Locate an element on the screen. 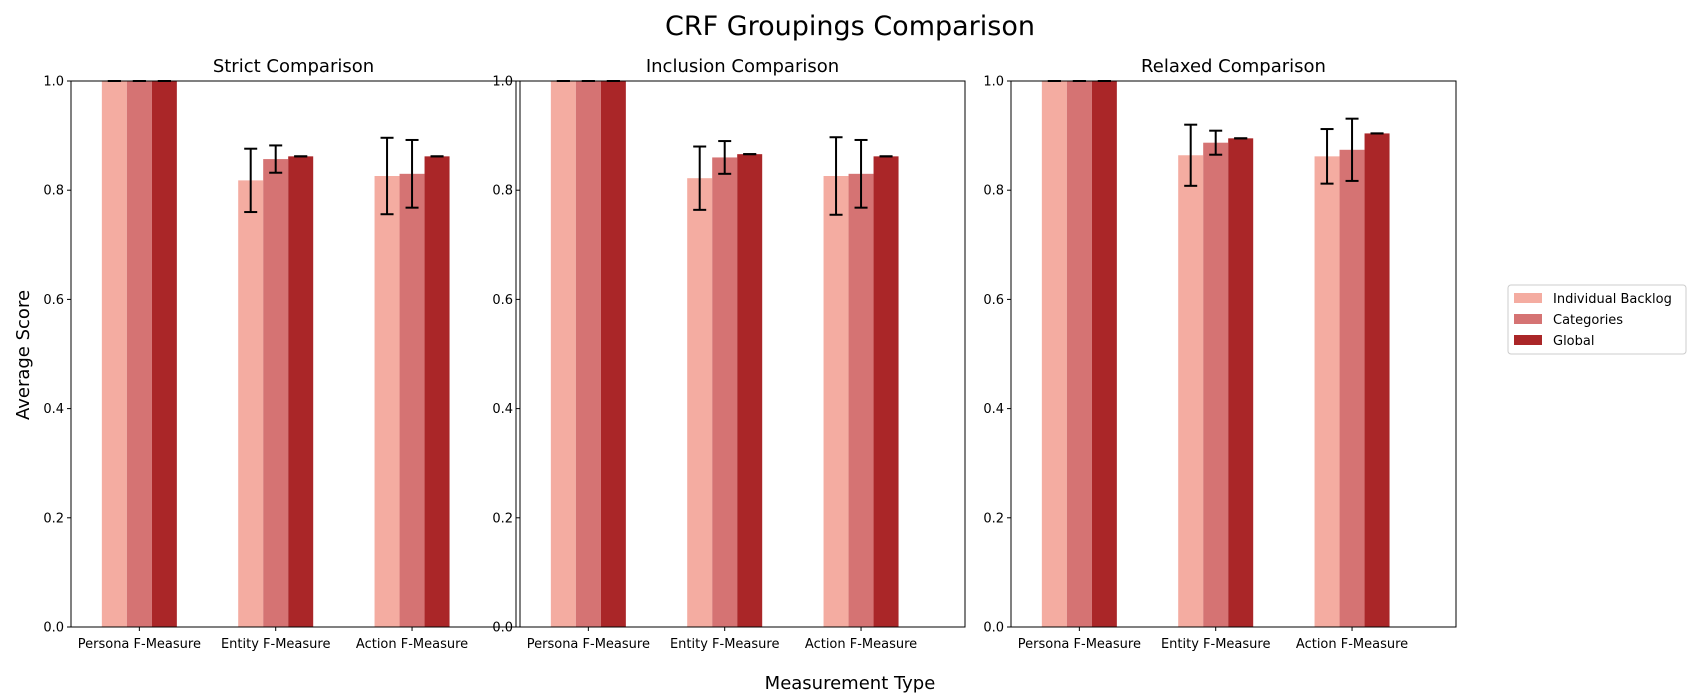 This screenshot has width=1700, height=700. subplot-title: Strict Comparison is located at coordinates (293, 66).